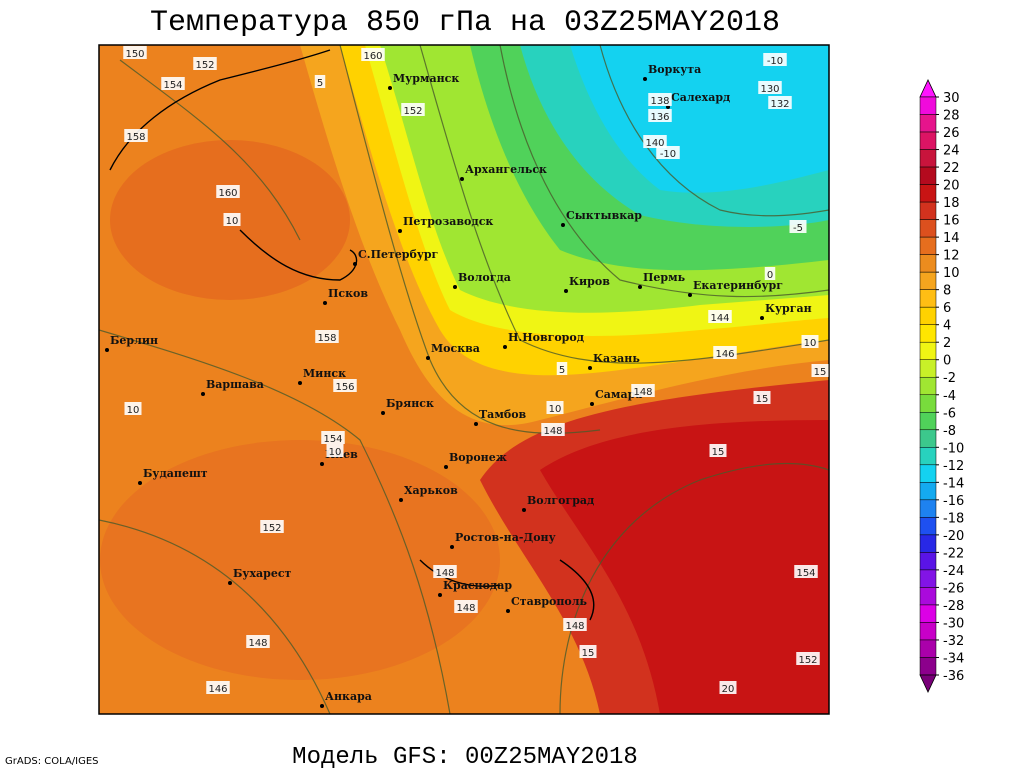 The width and height of the screenshot is (1024, 768). What do you see at coordinates (951, 203) in the screenshot?
I see `colorbar-tick-label: 18` at bounding box center [951, 203].